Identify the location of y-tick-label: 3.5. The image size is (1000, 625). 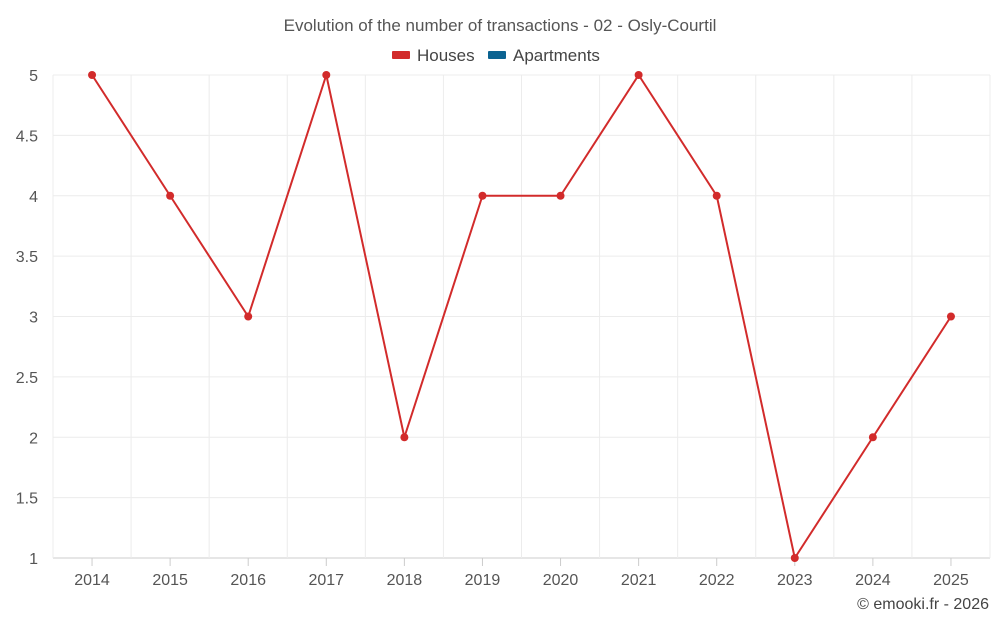
(27, 257).